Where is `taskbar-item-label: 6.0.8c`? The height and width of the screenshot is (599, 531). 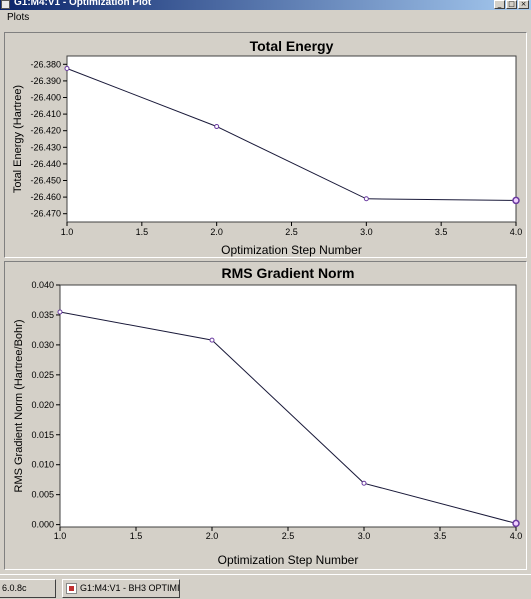 taskbar-item-label: 6.0.8c is located at coordinates (14, 588).